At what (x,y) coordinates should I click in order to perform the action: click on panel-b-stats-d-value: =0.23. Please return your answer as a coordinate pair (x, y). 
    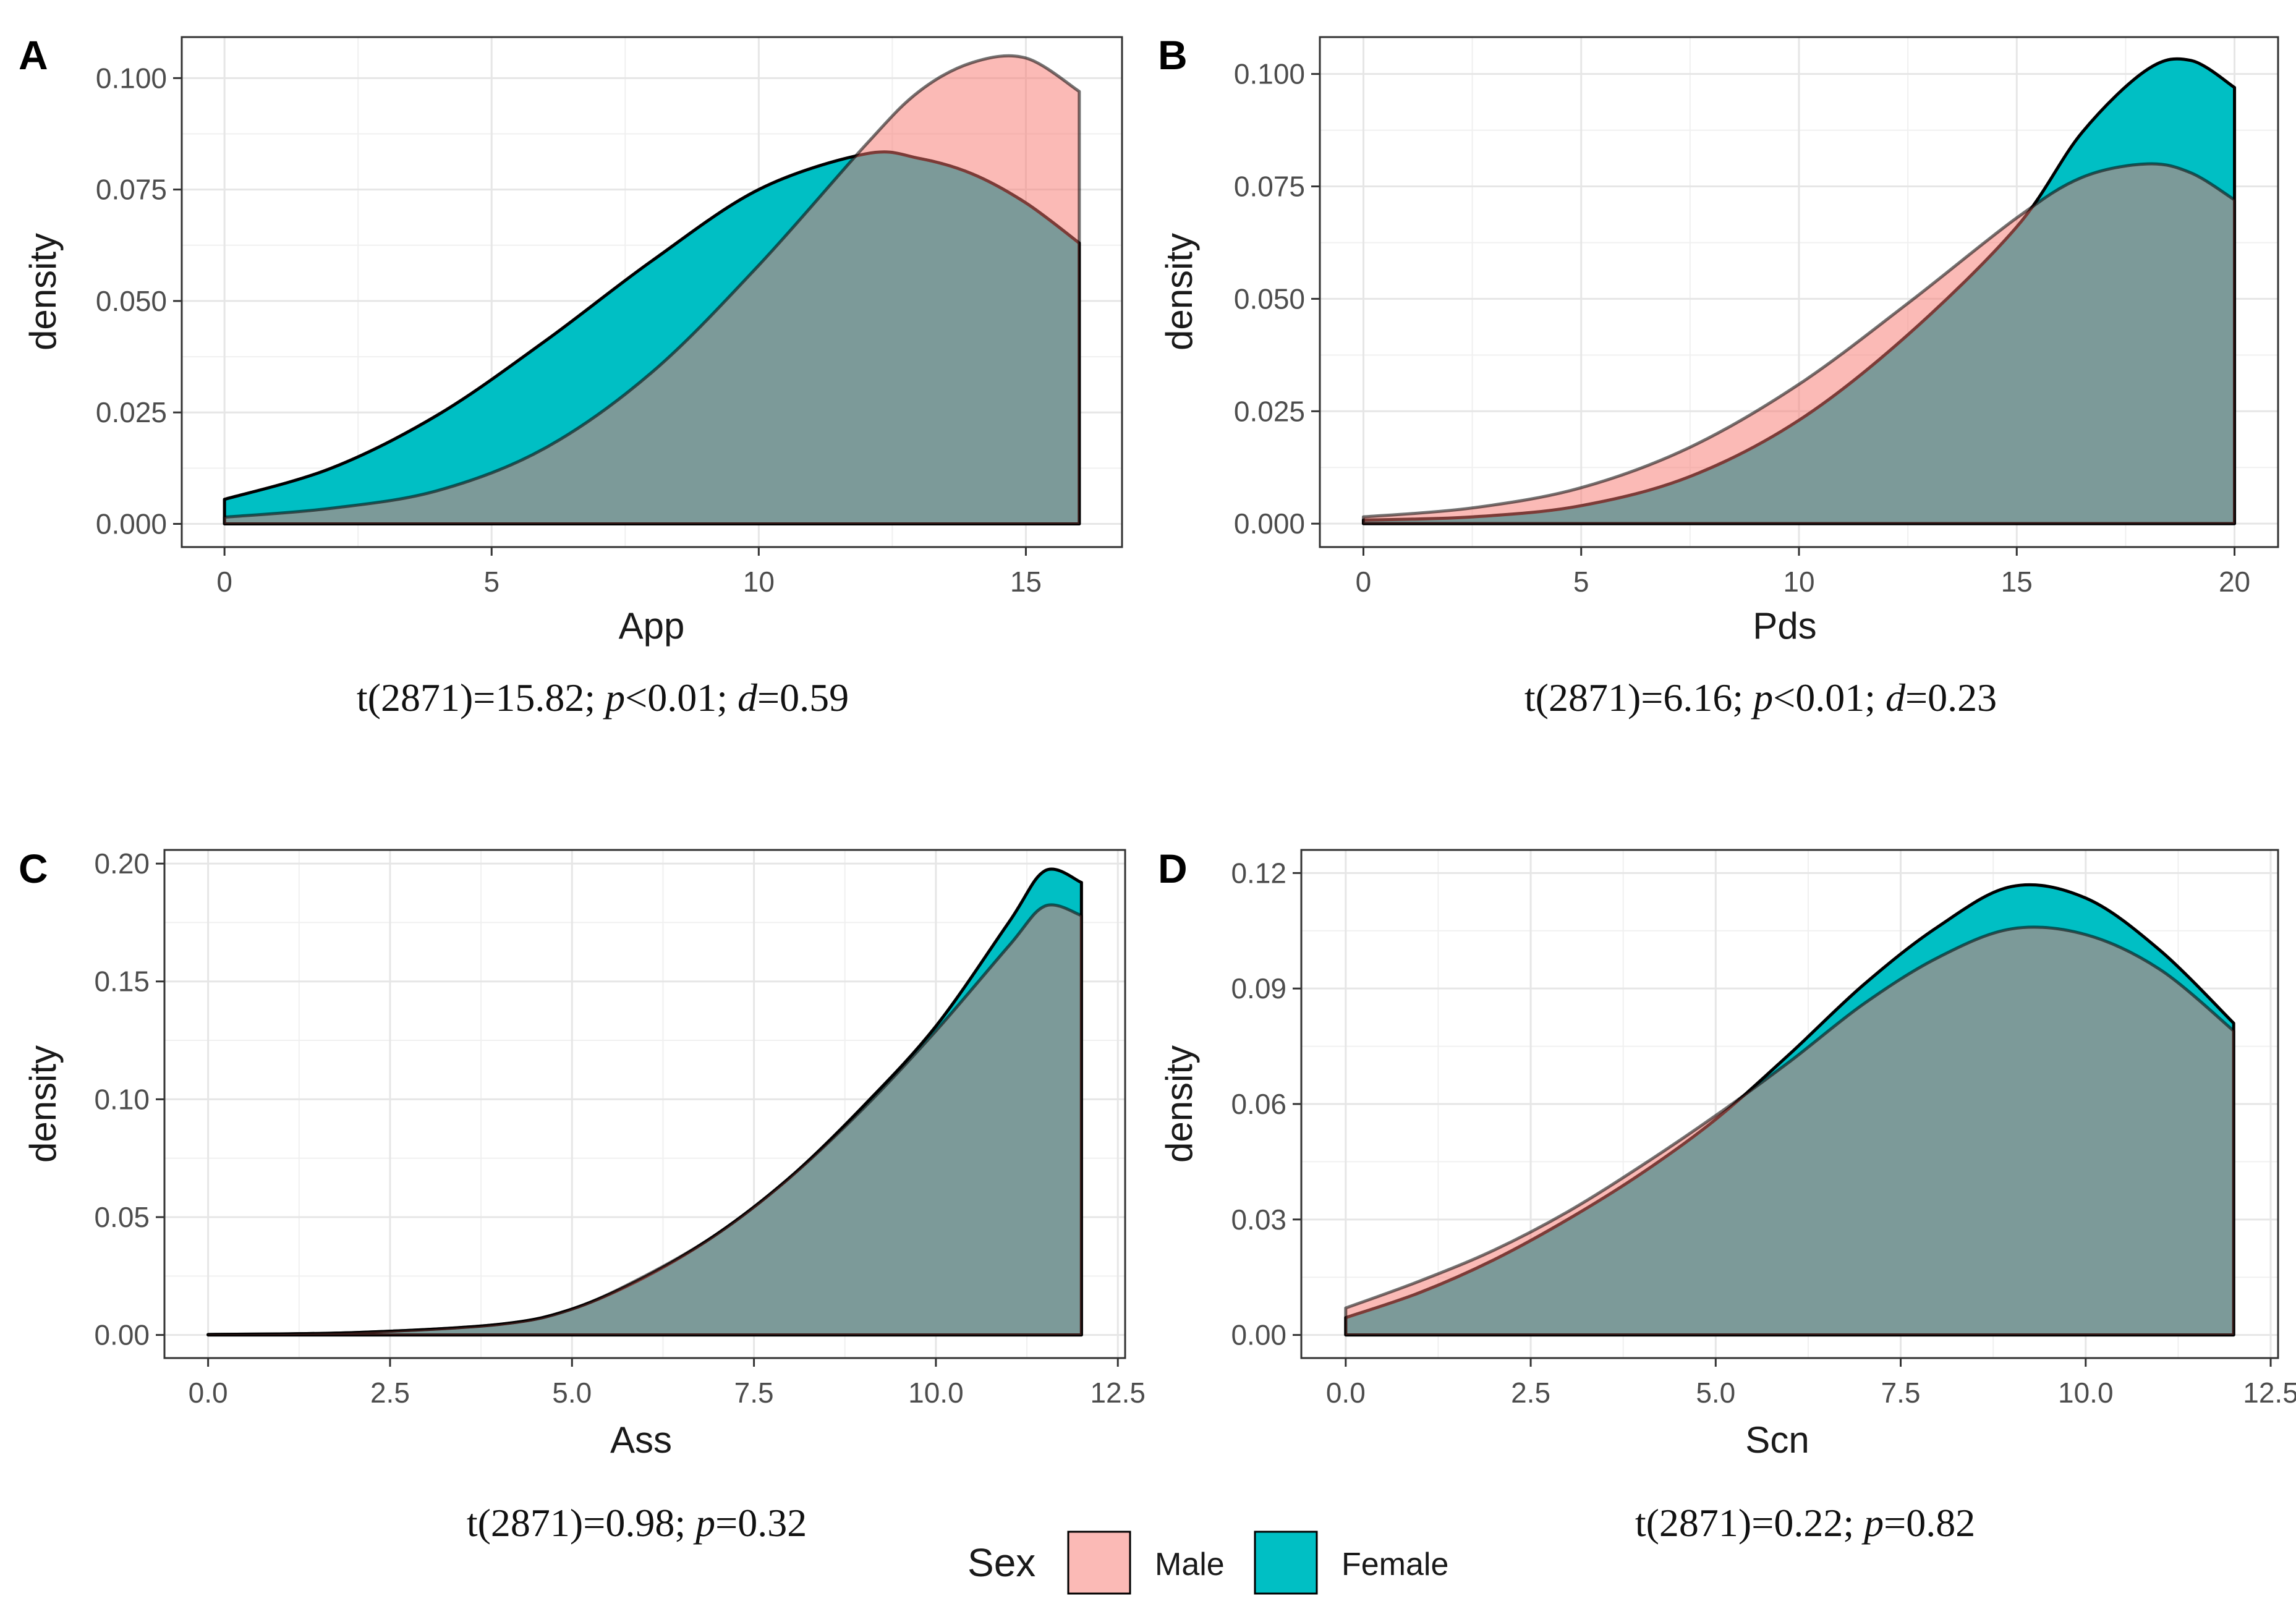
    Looking at the image, I should click on (1951, 698).